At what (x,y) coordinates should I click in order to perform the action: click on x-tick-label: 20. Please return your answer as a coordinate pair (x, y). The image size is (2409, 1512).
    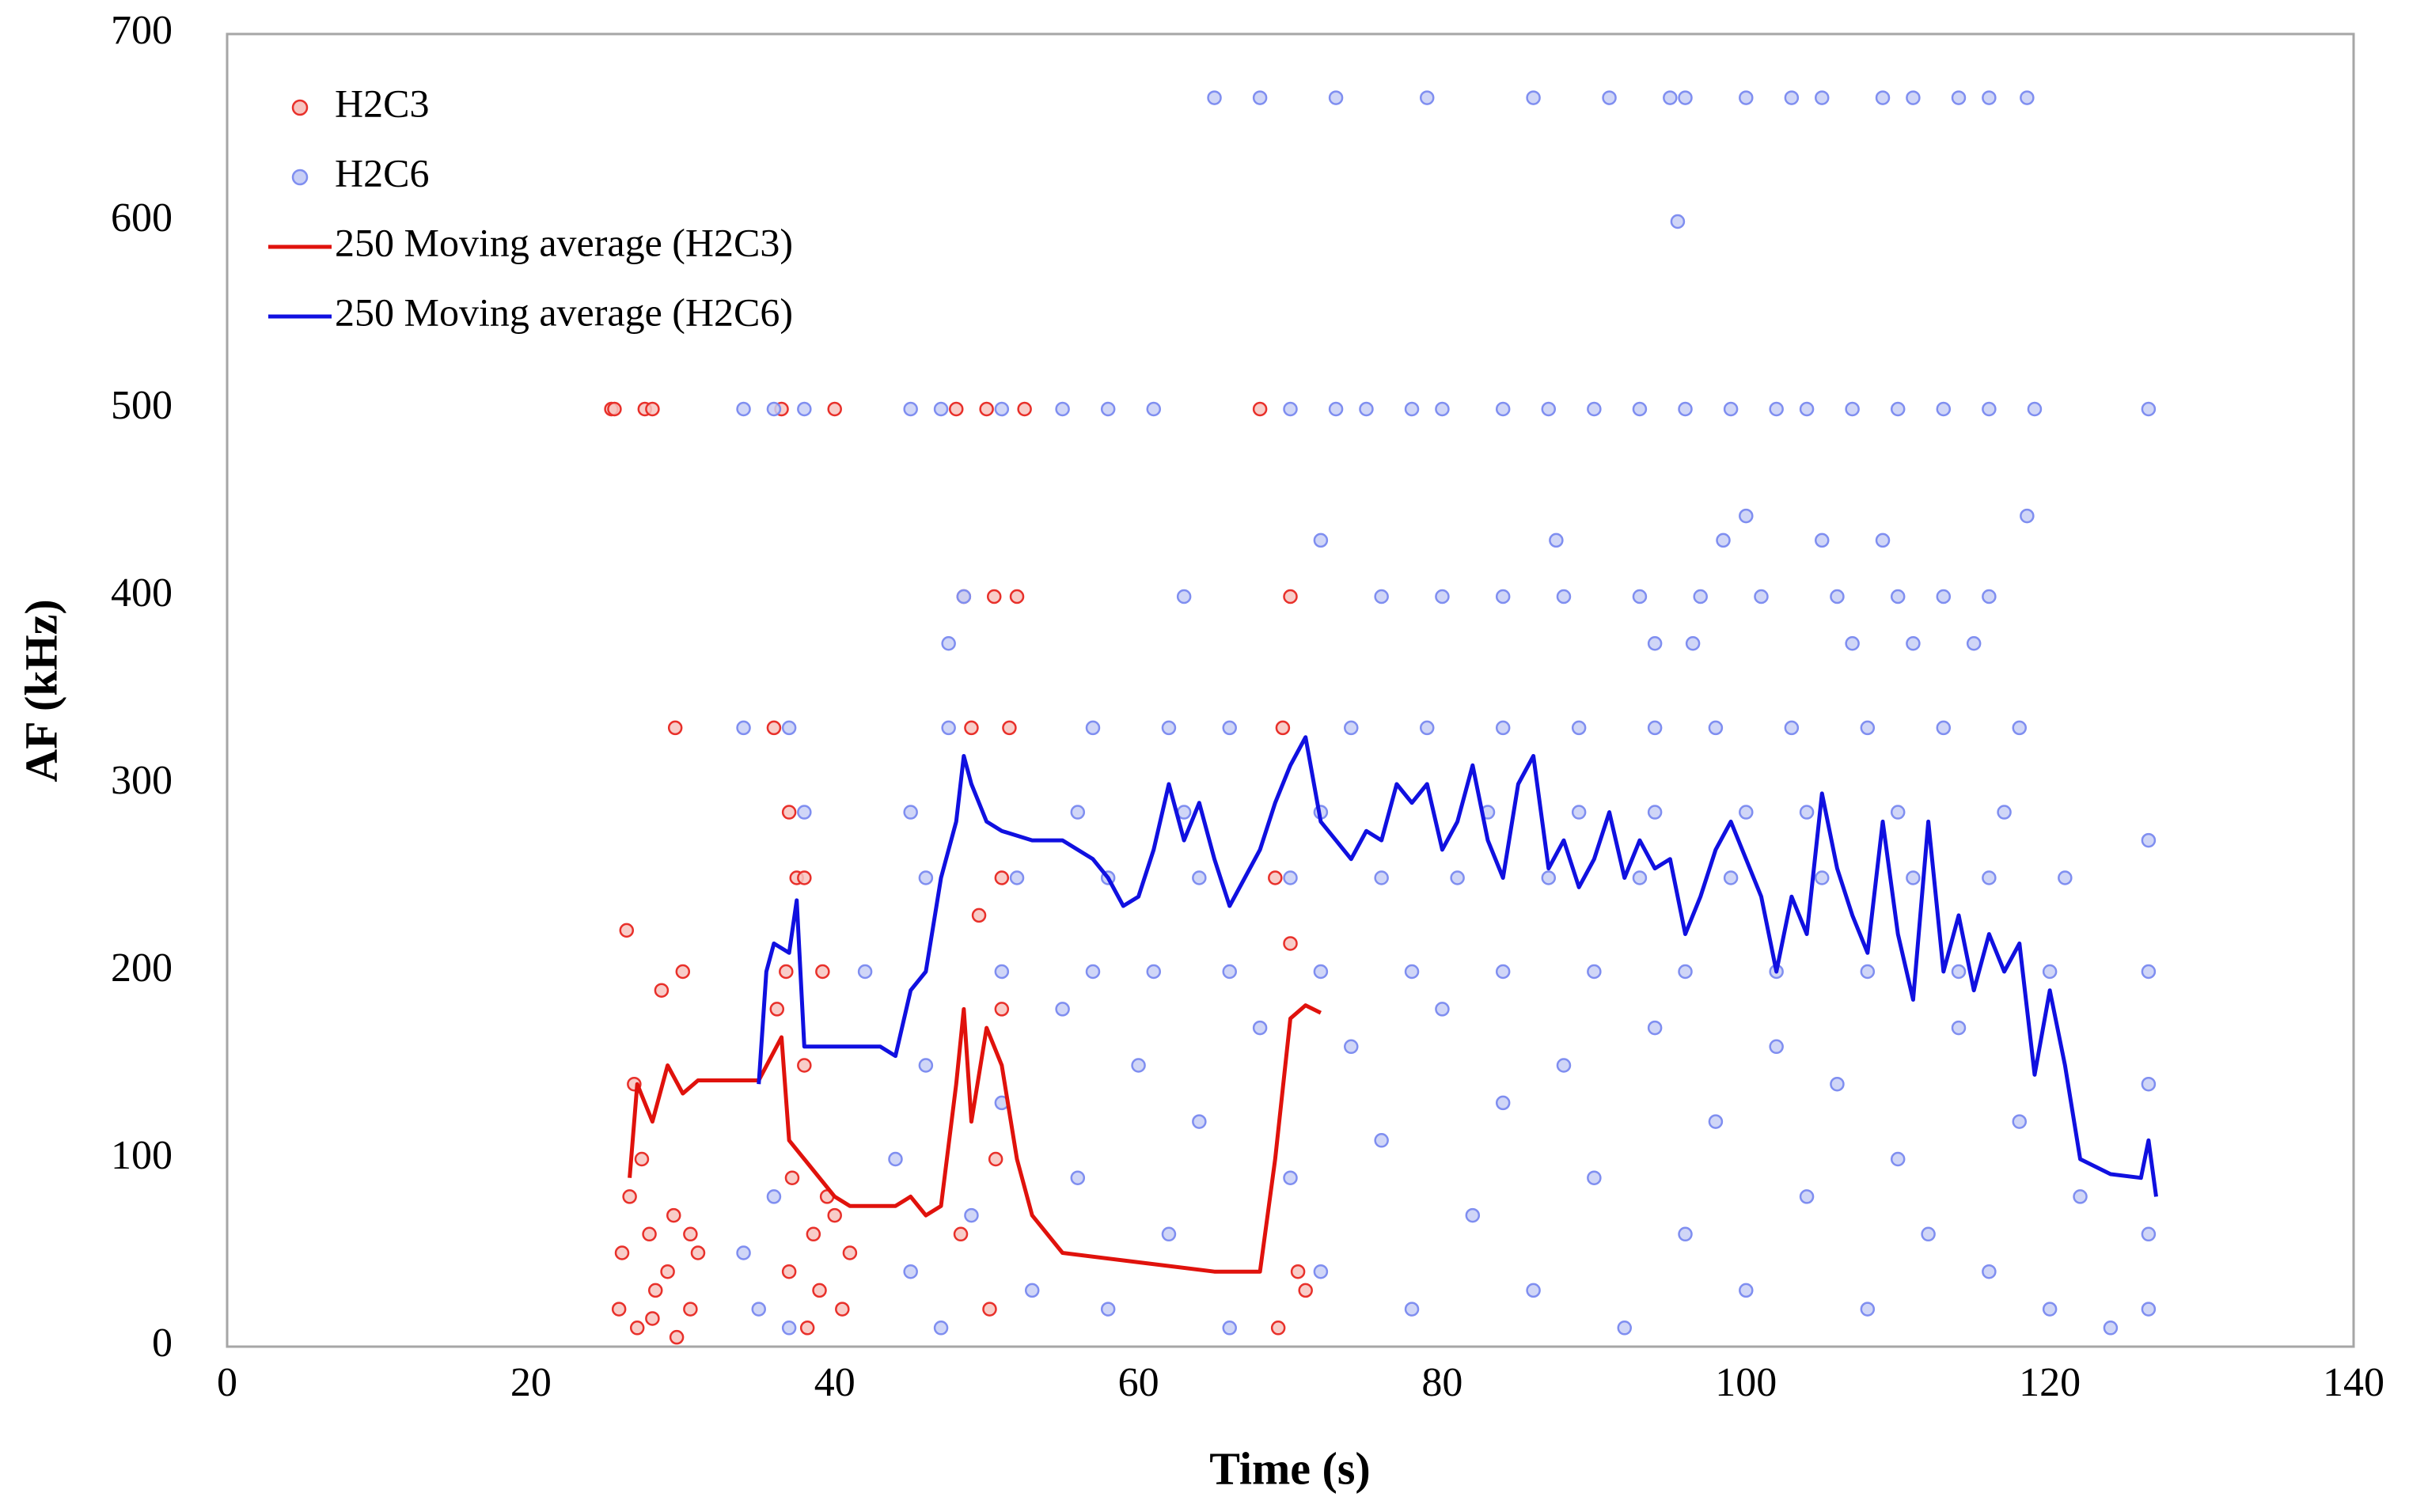
    Looking at the image, I should click on (531, 1382).